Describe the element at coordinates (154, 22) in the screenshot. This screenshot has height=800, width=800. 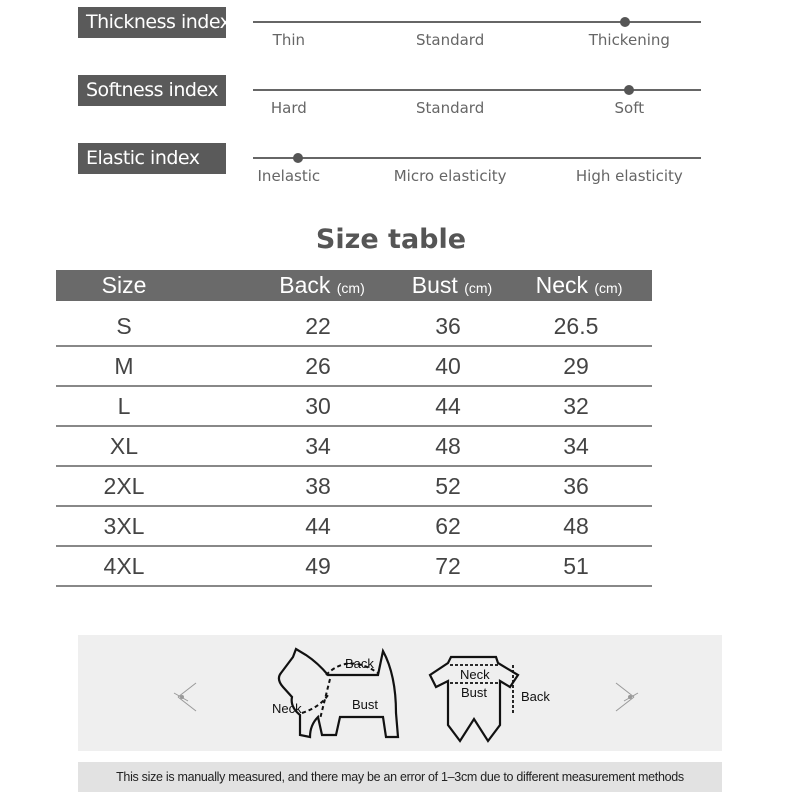
I see `index-title: Thickness index` at that location.